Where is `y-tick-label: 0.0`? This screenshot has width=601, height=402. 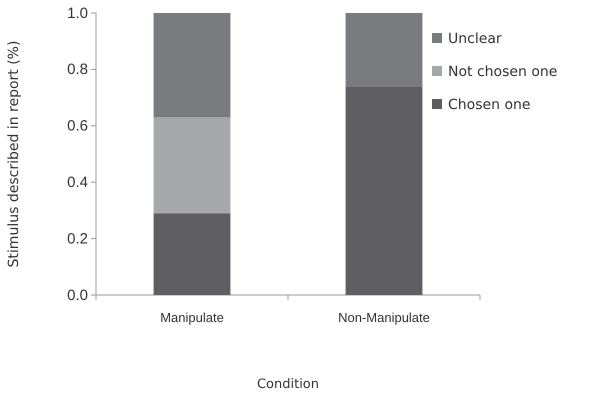
y-tick-label: 0.0 is located at coordinates (77, 295).